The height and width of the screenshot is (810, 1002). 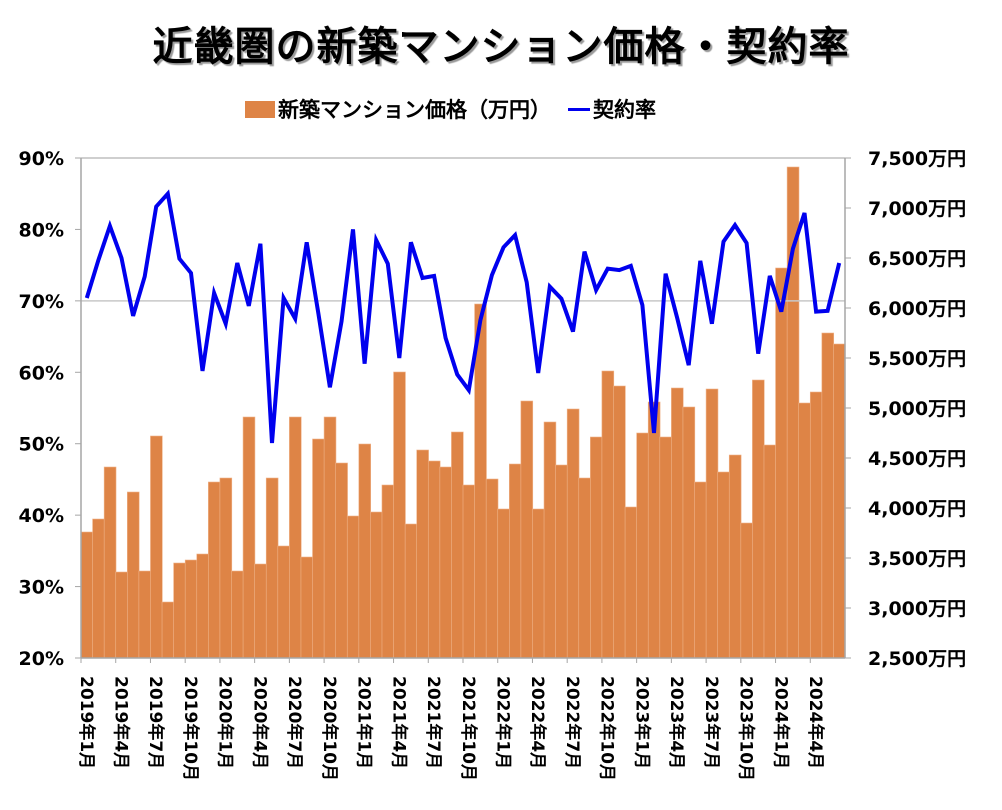 What do you see at coordinates (433, 722) in the screenshot?
I see `x-tick-label: 2021年7月` at bounding box center [433, 722].